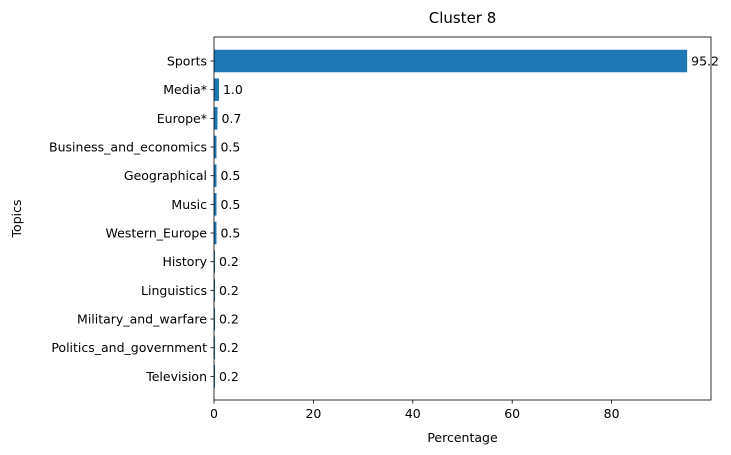 The height and width of the screenshot is (455, 731). I want to click on x-tick-label: 20, so click(313, 413).